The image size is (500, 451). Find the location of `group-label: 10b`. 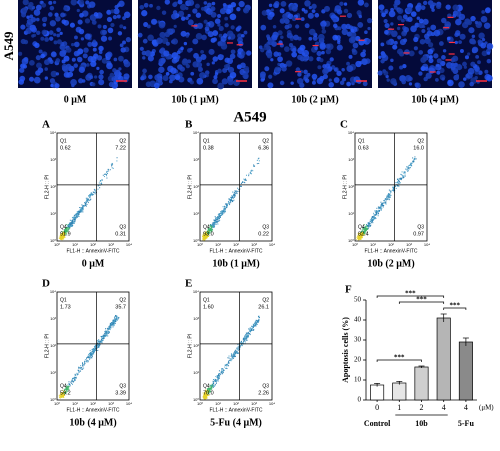

group-label: 10b is located at coordinates (421, 423).